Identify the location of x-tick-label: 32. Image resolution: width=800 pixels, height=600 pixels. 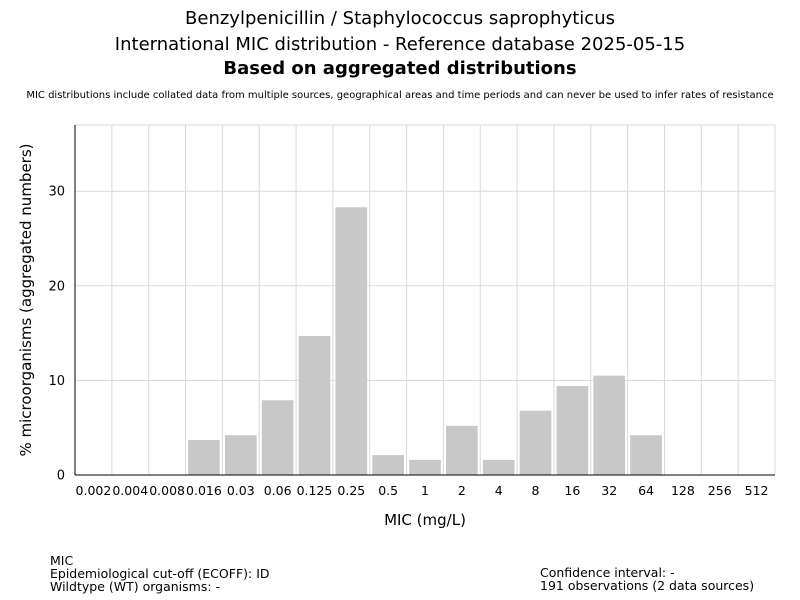
(609, 490).